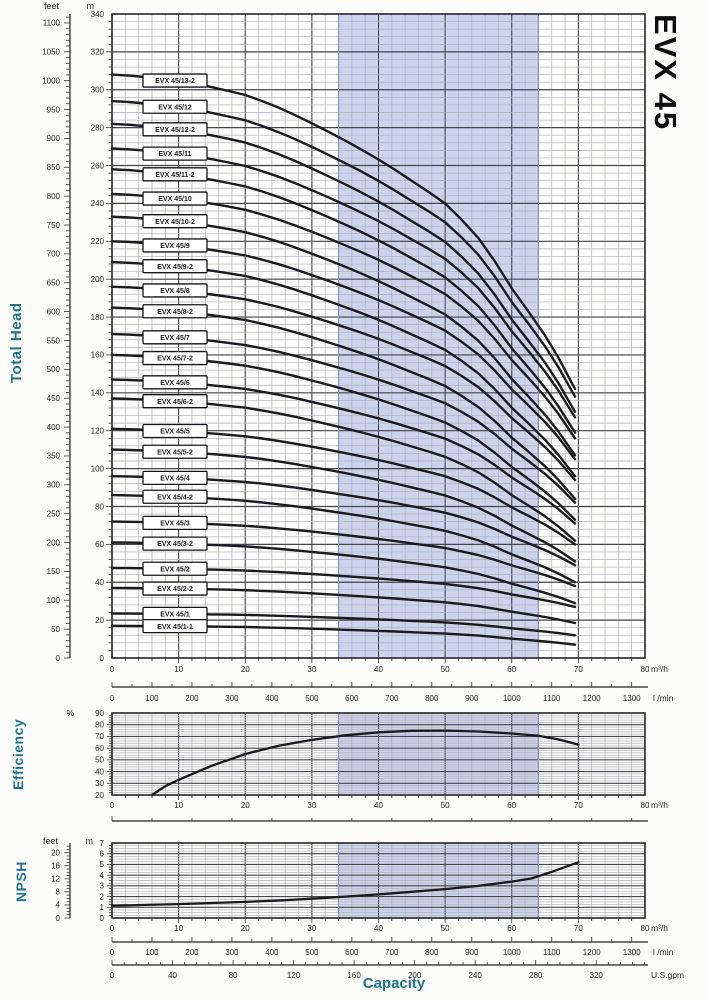  Describe the element at coordinates (98, 165) in the screenshot. I see `svg-text: 260` at that location.